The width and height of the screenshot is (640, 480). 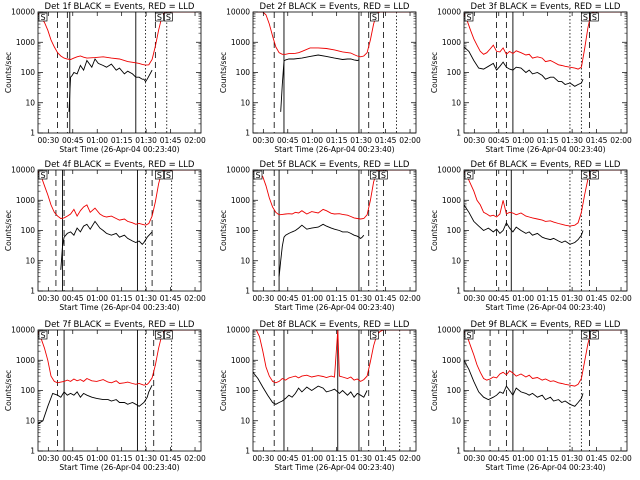 I want to click on panel-title: Det 2f BLACK = Events, RED = LLD, so click(x=335, y=7).